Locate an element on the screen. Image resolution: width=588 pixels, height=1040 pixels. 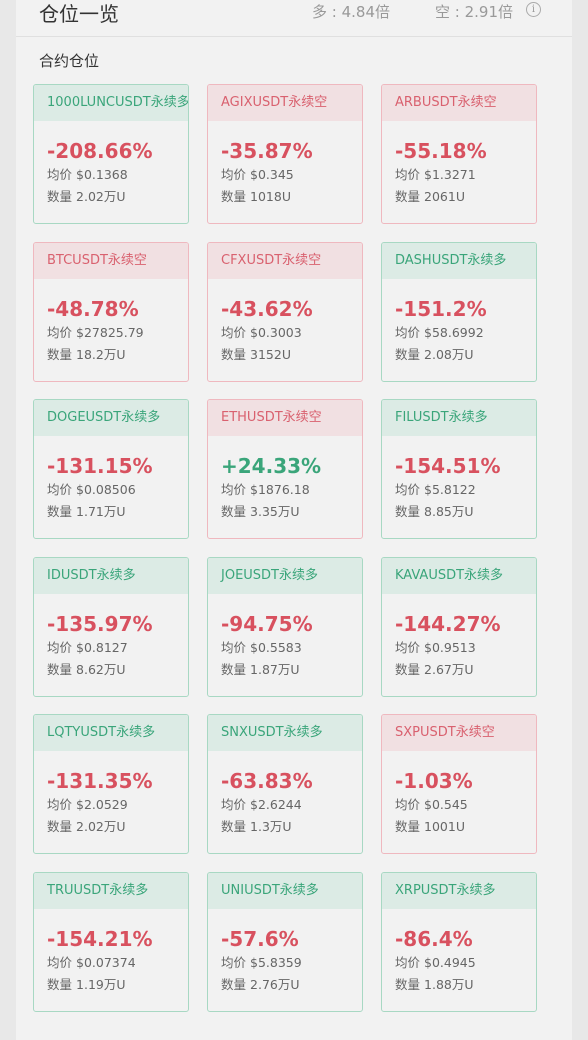
position-pnl-percent: -1.03% is located at coordinates (434, 781).